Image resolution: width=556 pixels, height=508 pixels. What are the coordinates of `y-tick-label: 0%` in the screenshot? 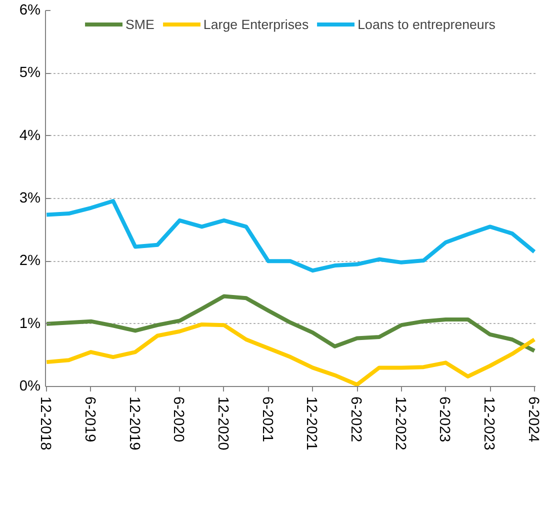 It's located at (30, 386).